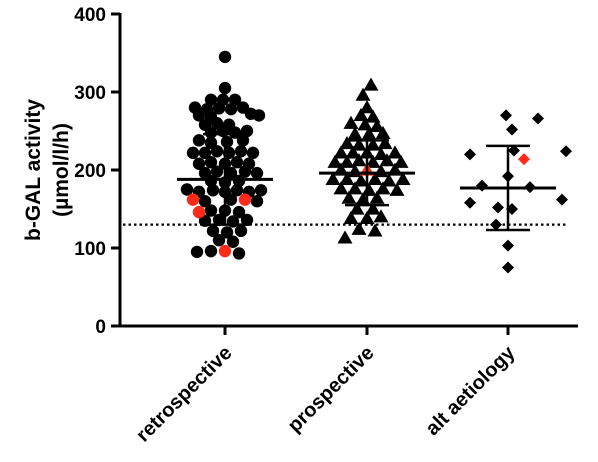  I want to click on x-category-label: retrospective, so click(184, 394).